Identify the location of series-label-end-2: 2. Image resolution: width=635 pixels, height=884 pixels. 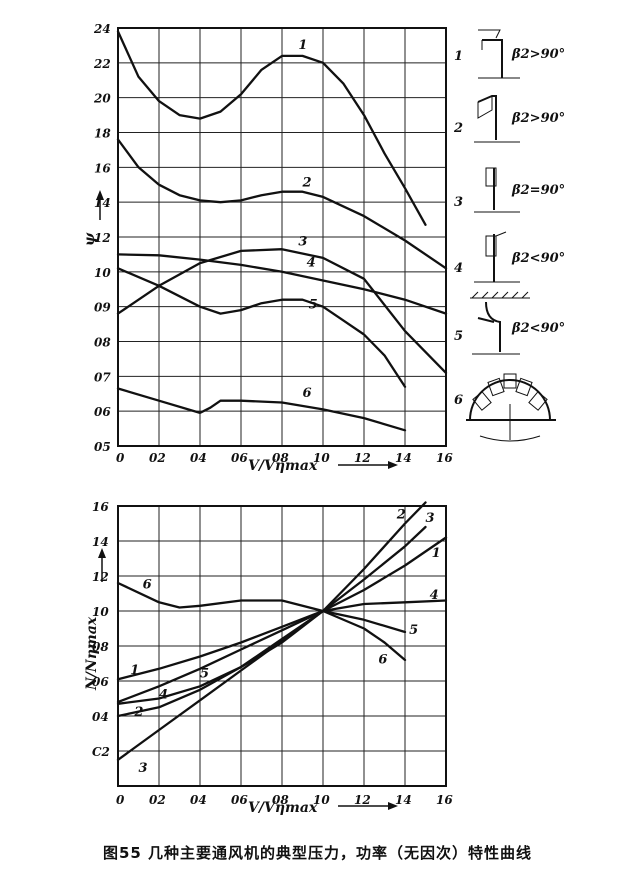
(401, 514).